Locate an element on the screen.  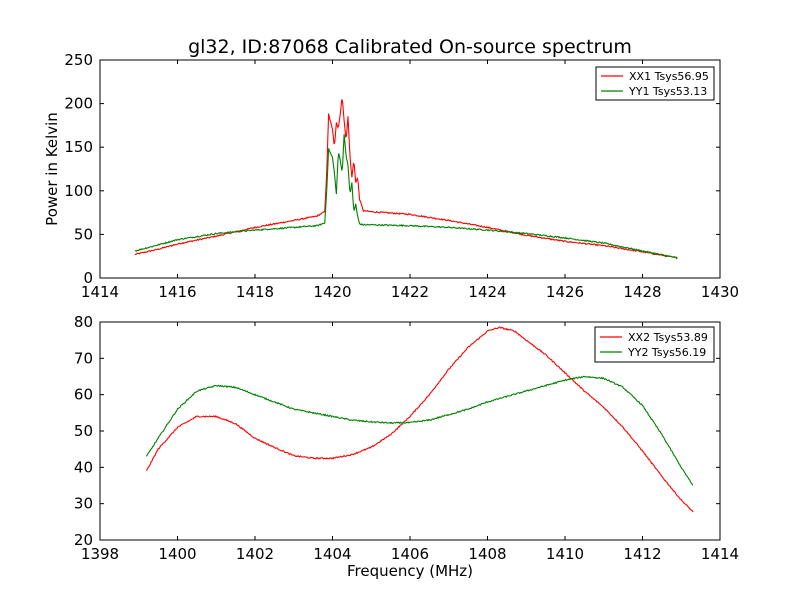
x-tick-label: 1402 is located at coordinates (255, 554).